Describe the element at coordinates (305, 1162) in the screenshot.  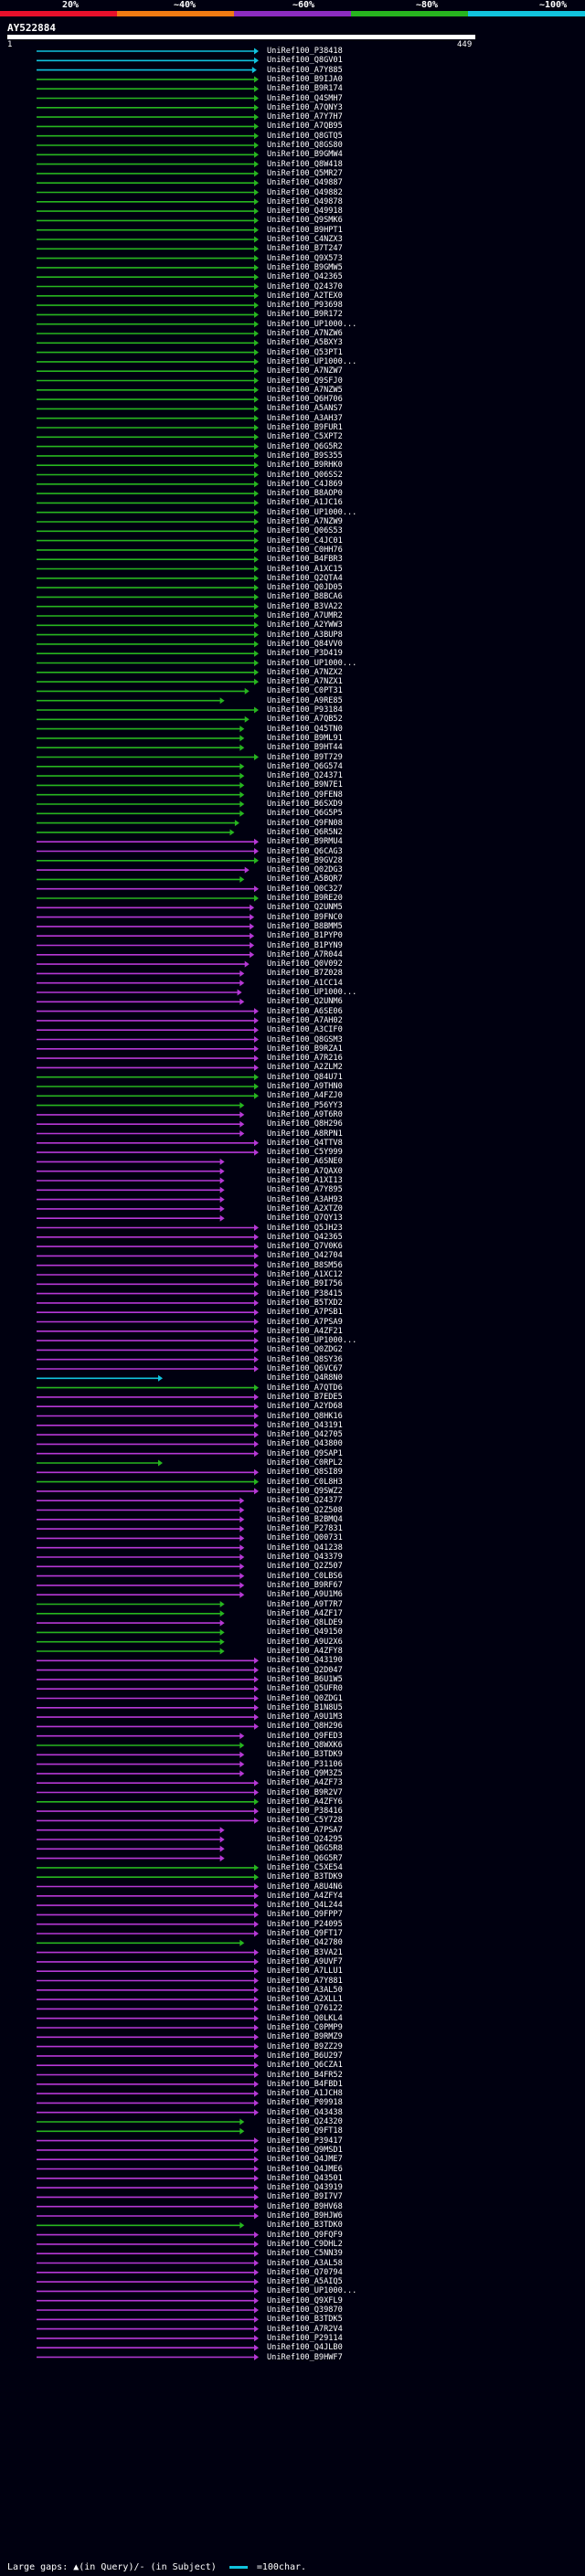
I see `hit-label: UniRef100_A6SNE0` at that location.